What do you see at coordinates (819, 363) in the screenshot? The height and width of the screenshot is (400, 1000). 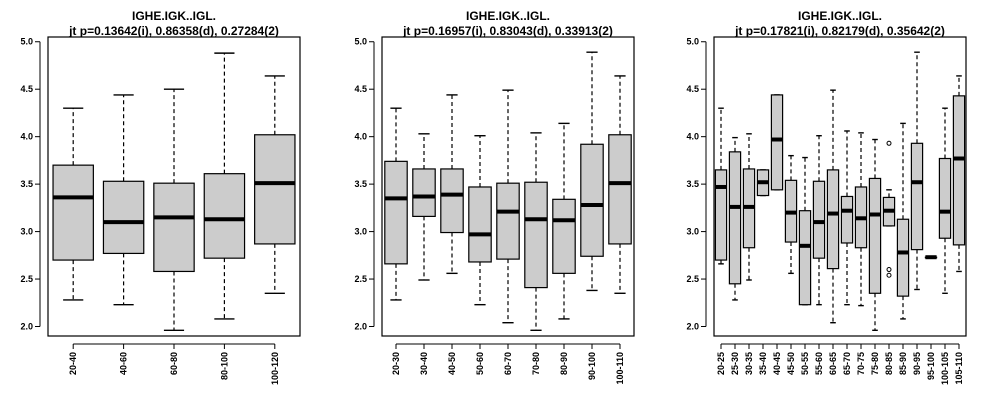 I see `x-tick-label: 55-60` at bounding box center [819, 363].